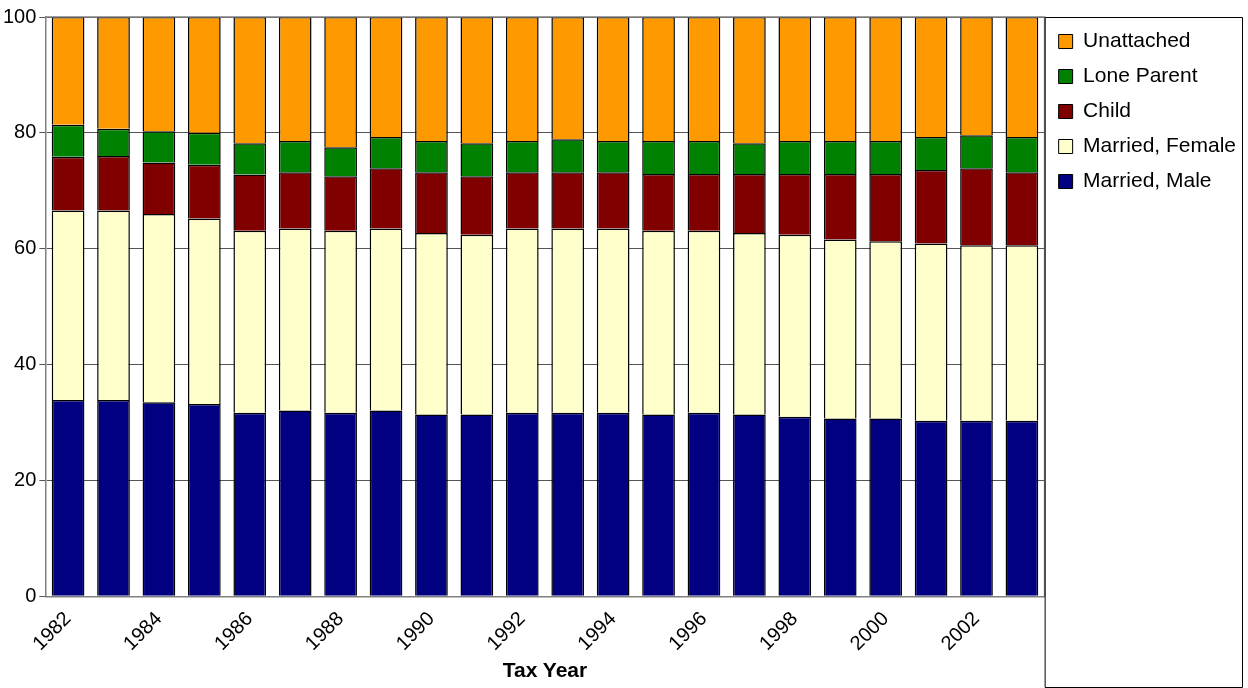  I want to click on legend-label: Married, Male, so click(1147, 180).